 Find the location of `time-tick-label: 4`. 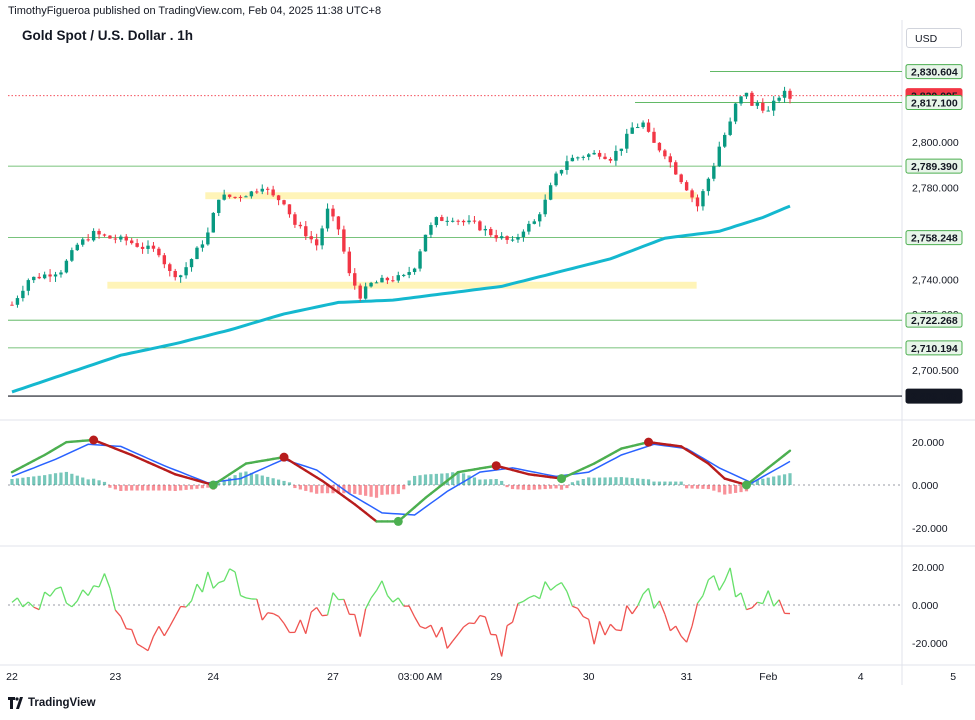

time-tick-label: 4 is located at coordinates (861, 677).